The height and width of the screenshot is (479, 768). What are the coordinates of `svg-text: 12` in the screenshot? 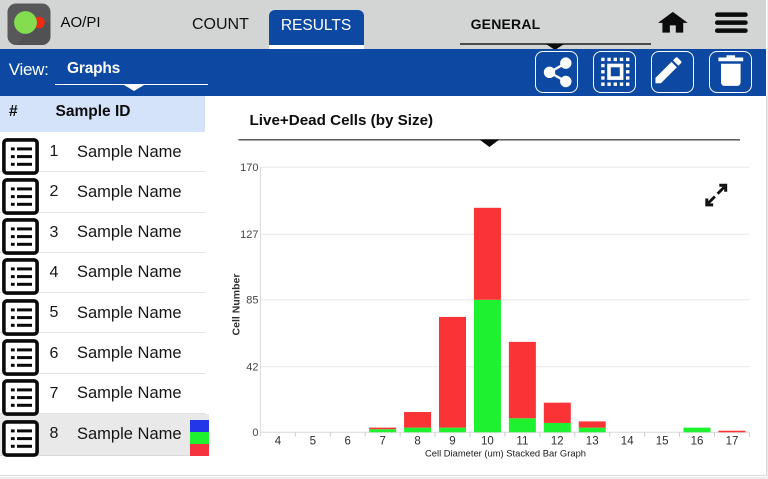 It's located at (557, 441).